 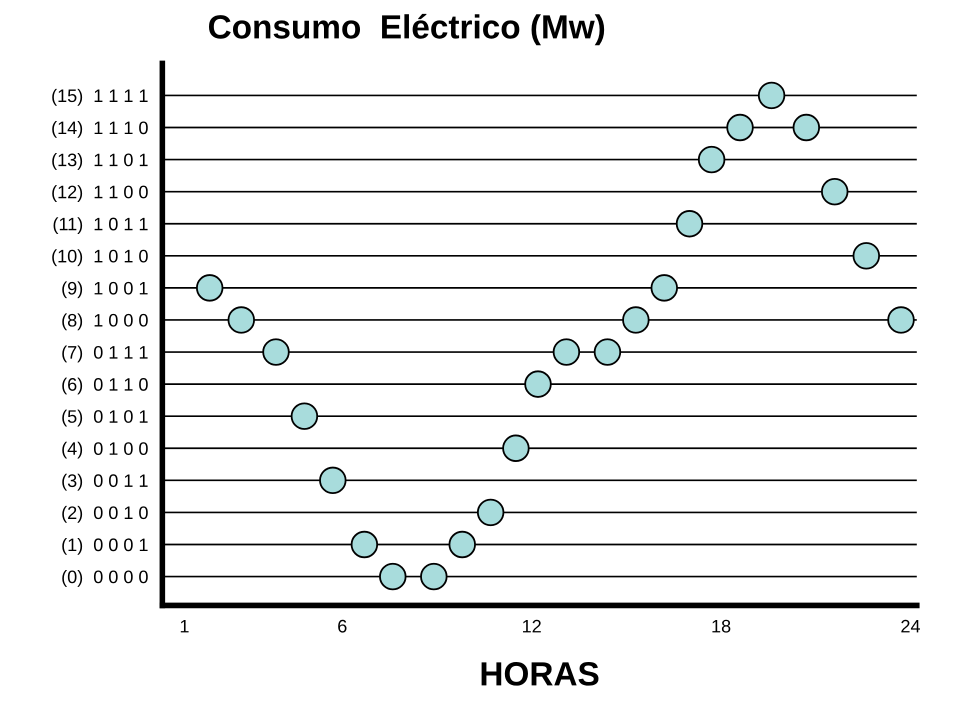 I want to click on y-tick-label: (0) 0 0 0 0, so click(x=105, y=578).